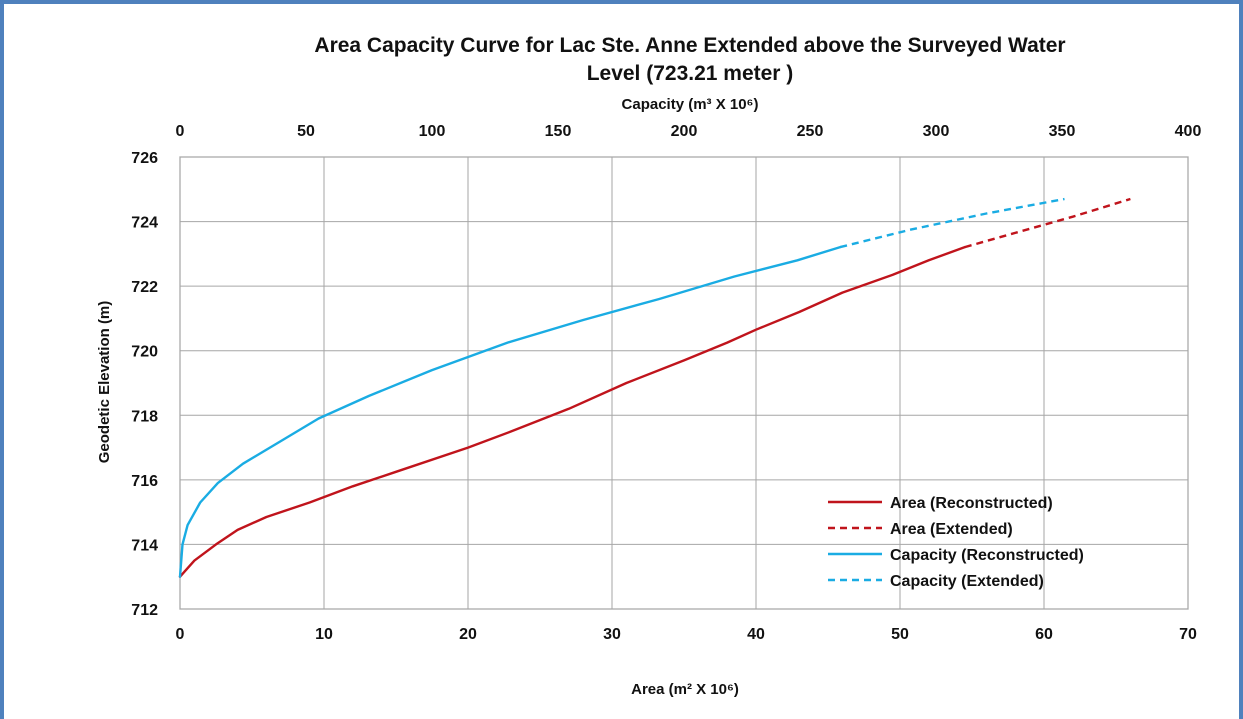 The width and height of the screenshot is (1243, 719). I want to click on y-axis-tick-label: 724, so click(144, 223).